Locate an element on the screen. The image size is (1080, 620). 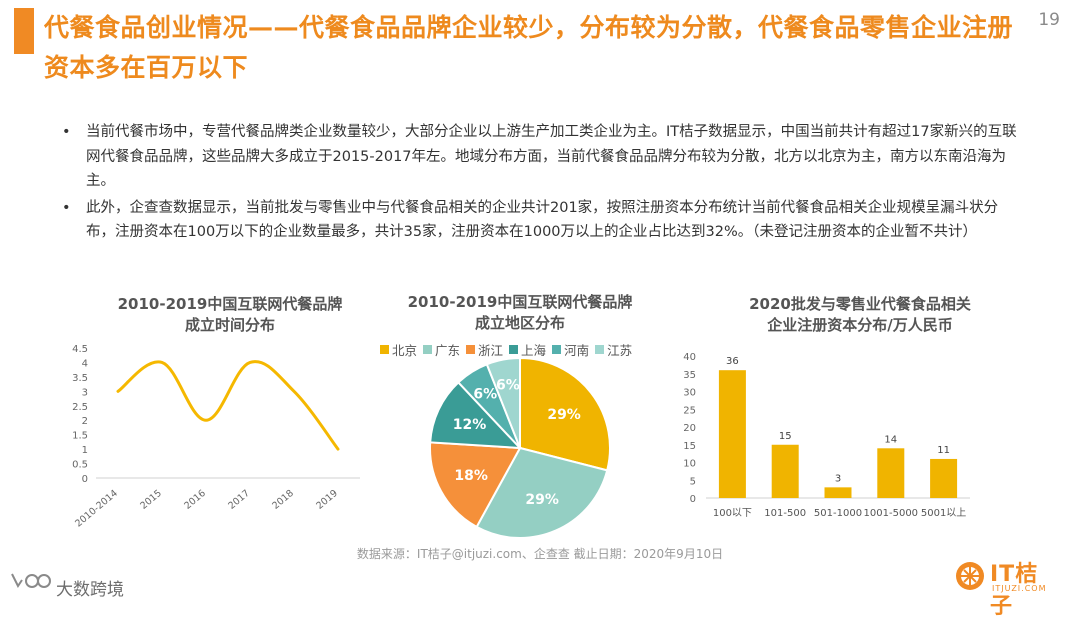
pie-chart-title-line2: 成立地区分布 is located at coordinates (520, 323).